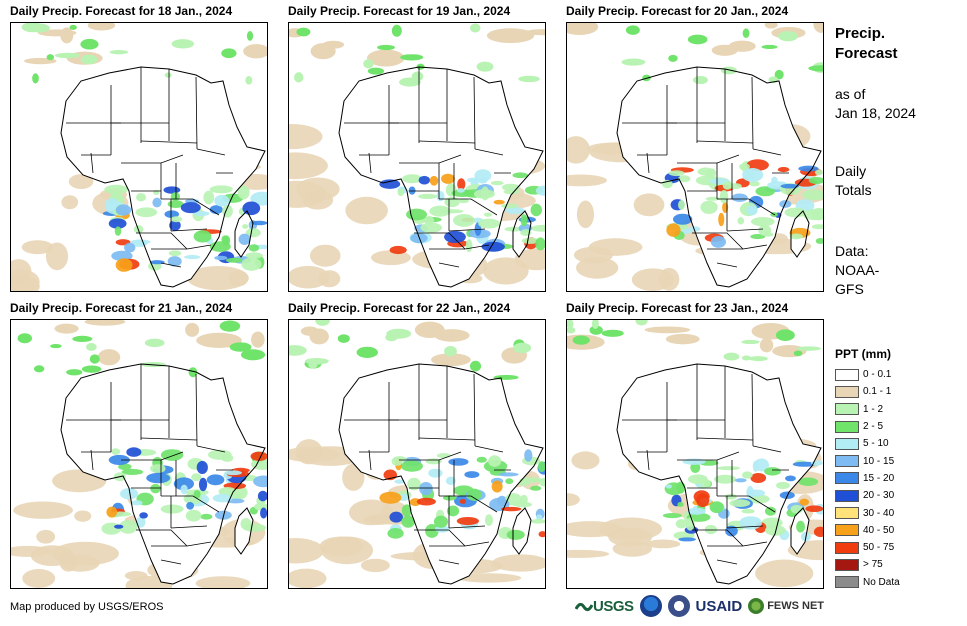 The image size is (967, 626). What do you see at coordinates (677, 11) in the screenshot?
I see `panel-title: Daily Precip. Forecast for 20 Jan., 2024` at bounding box center [677, 11].